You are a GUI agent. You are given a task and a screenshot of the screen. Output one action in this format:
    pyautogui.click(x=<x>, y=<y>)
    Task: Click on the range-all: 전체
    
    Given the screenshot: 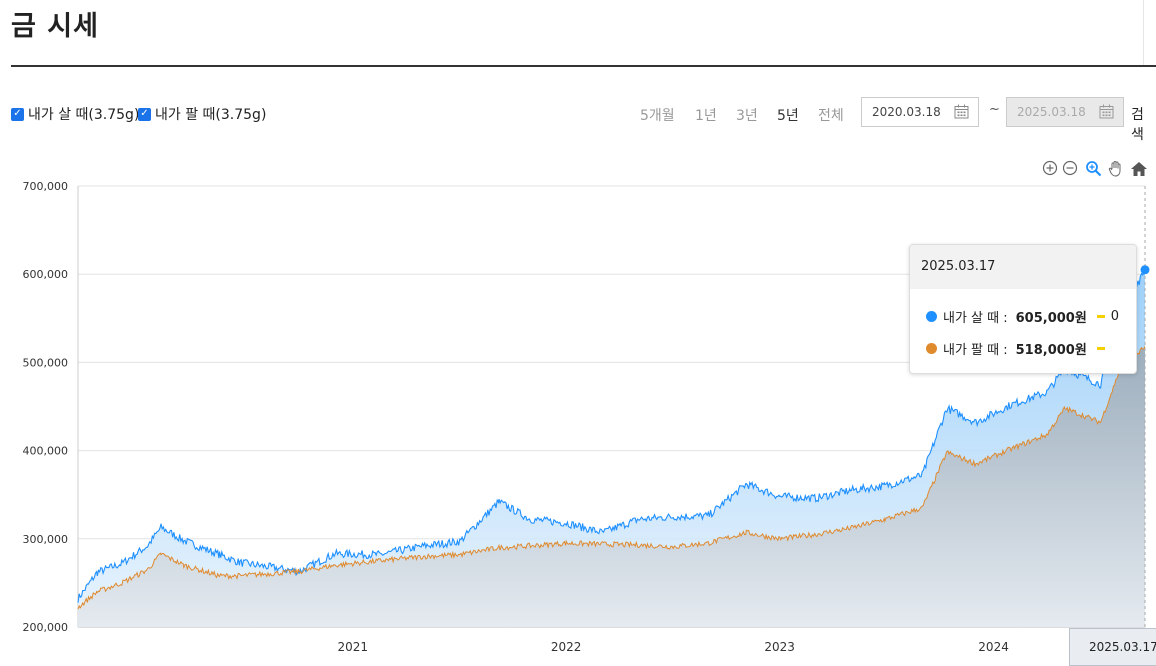 What is the action you would take?
    pyautogui.click(x=831, y=116)
    